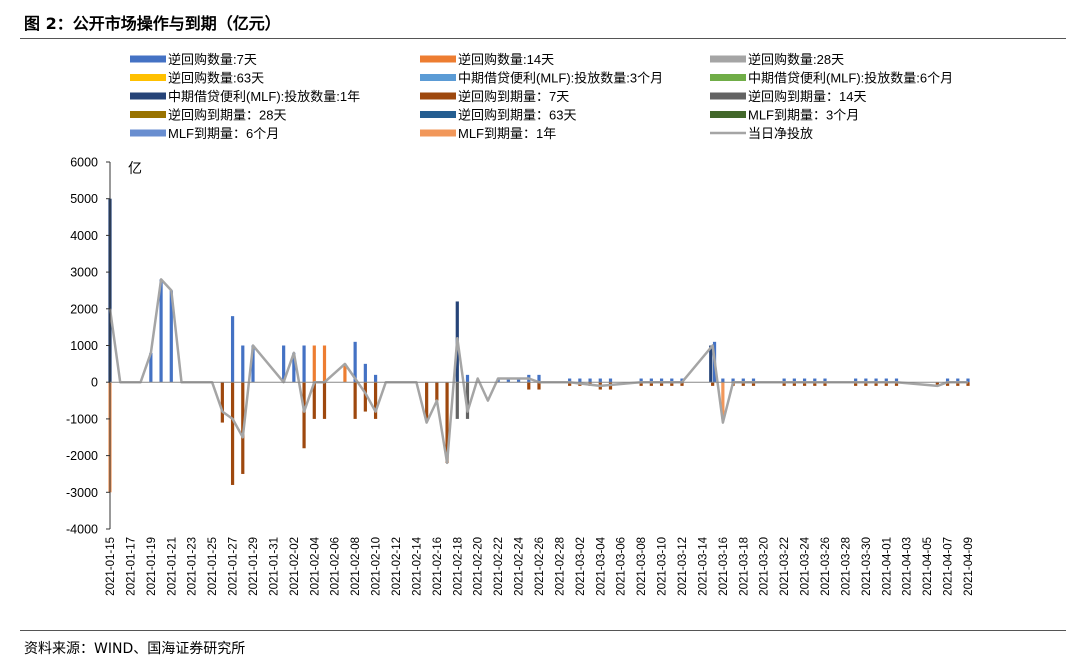  Describe the element at coordinates (94, 383) in the screenshot. I see `y-tick-label: 0` at that location.